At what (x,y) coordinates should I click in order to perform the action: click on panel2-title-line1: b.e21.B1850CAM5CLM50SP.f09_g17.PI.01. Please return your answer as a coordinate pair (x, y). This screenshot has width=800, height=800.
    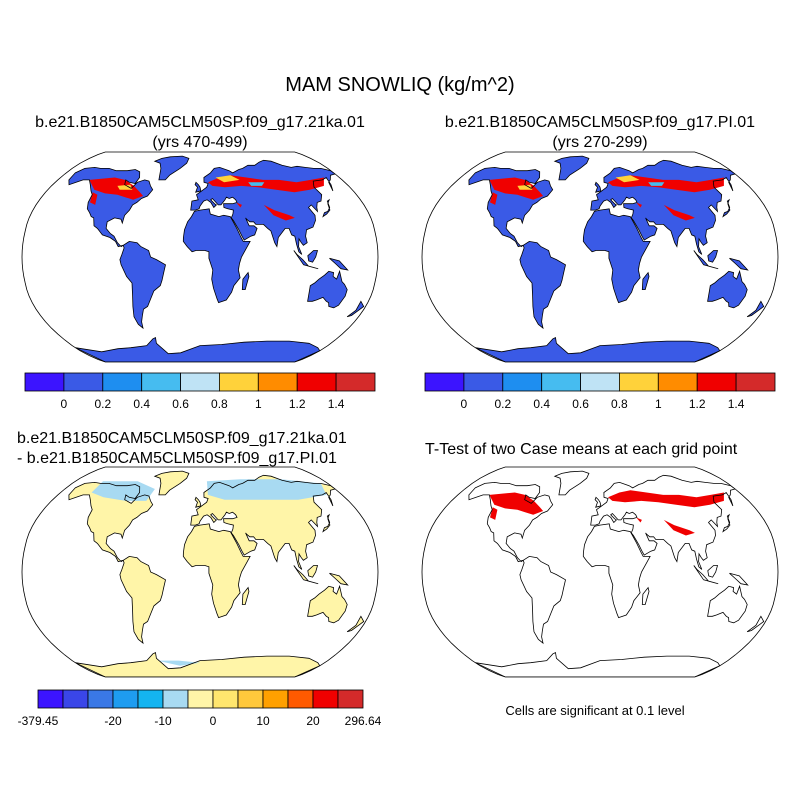
    Looking at the image, I should click on (600, 122).